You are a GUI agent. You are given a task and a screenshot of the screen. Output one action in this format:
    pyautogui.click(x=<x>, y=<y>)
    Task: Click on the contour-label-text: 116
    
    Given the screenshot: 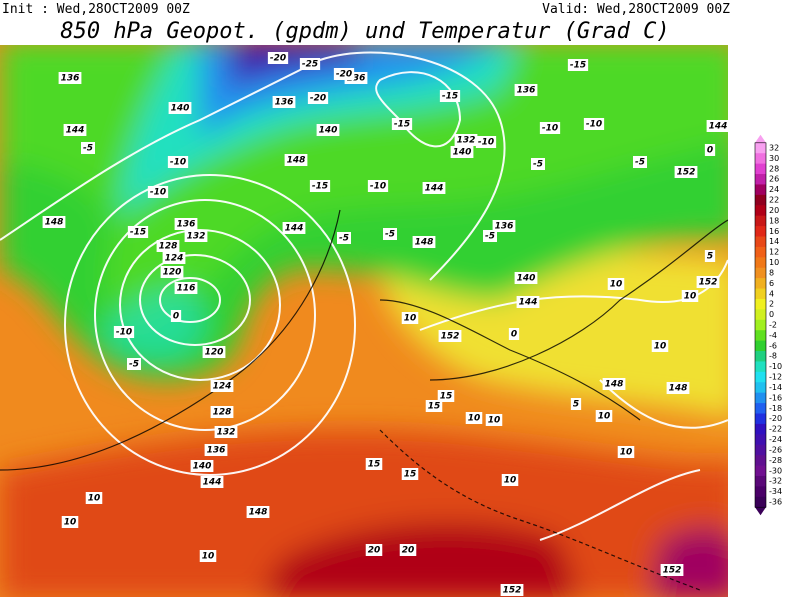 What is the action you would take?
    pyautogui.click(x=186, y=289)
    